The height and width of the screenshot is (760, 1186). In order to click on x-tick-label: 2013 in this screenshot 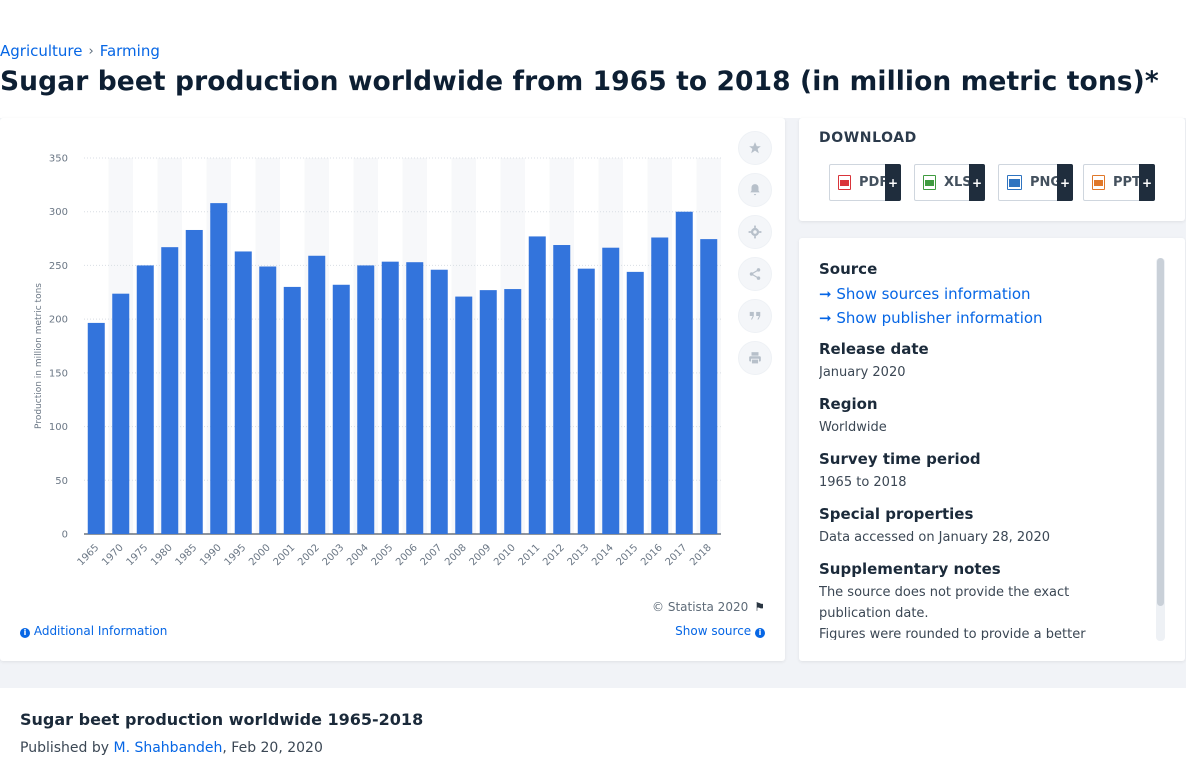, I will do `click(579, 555)`.